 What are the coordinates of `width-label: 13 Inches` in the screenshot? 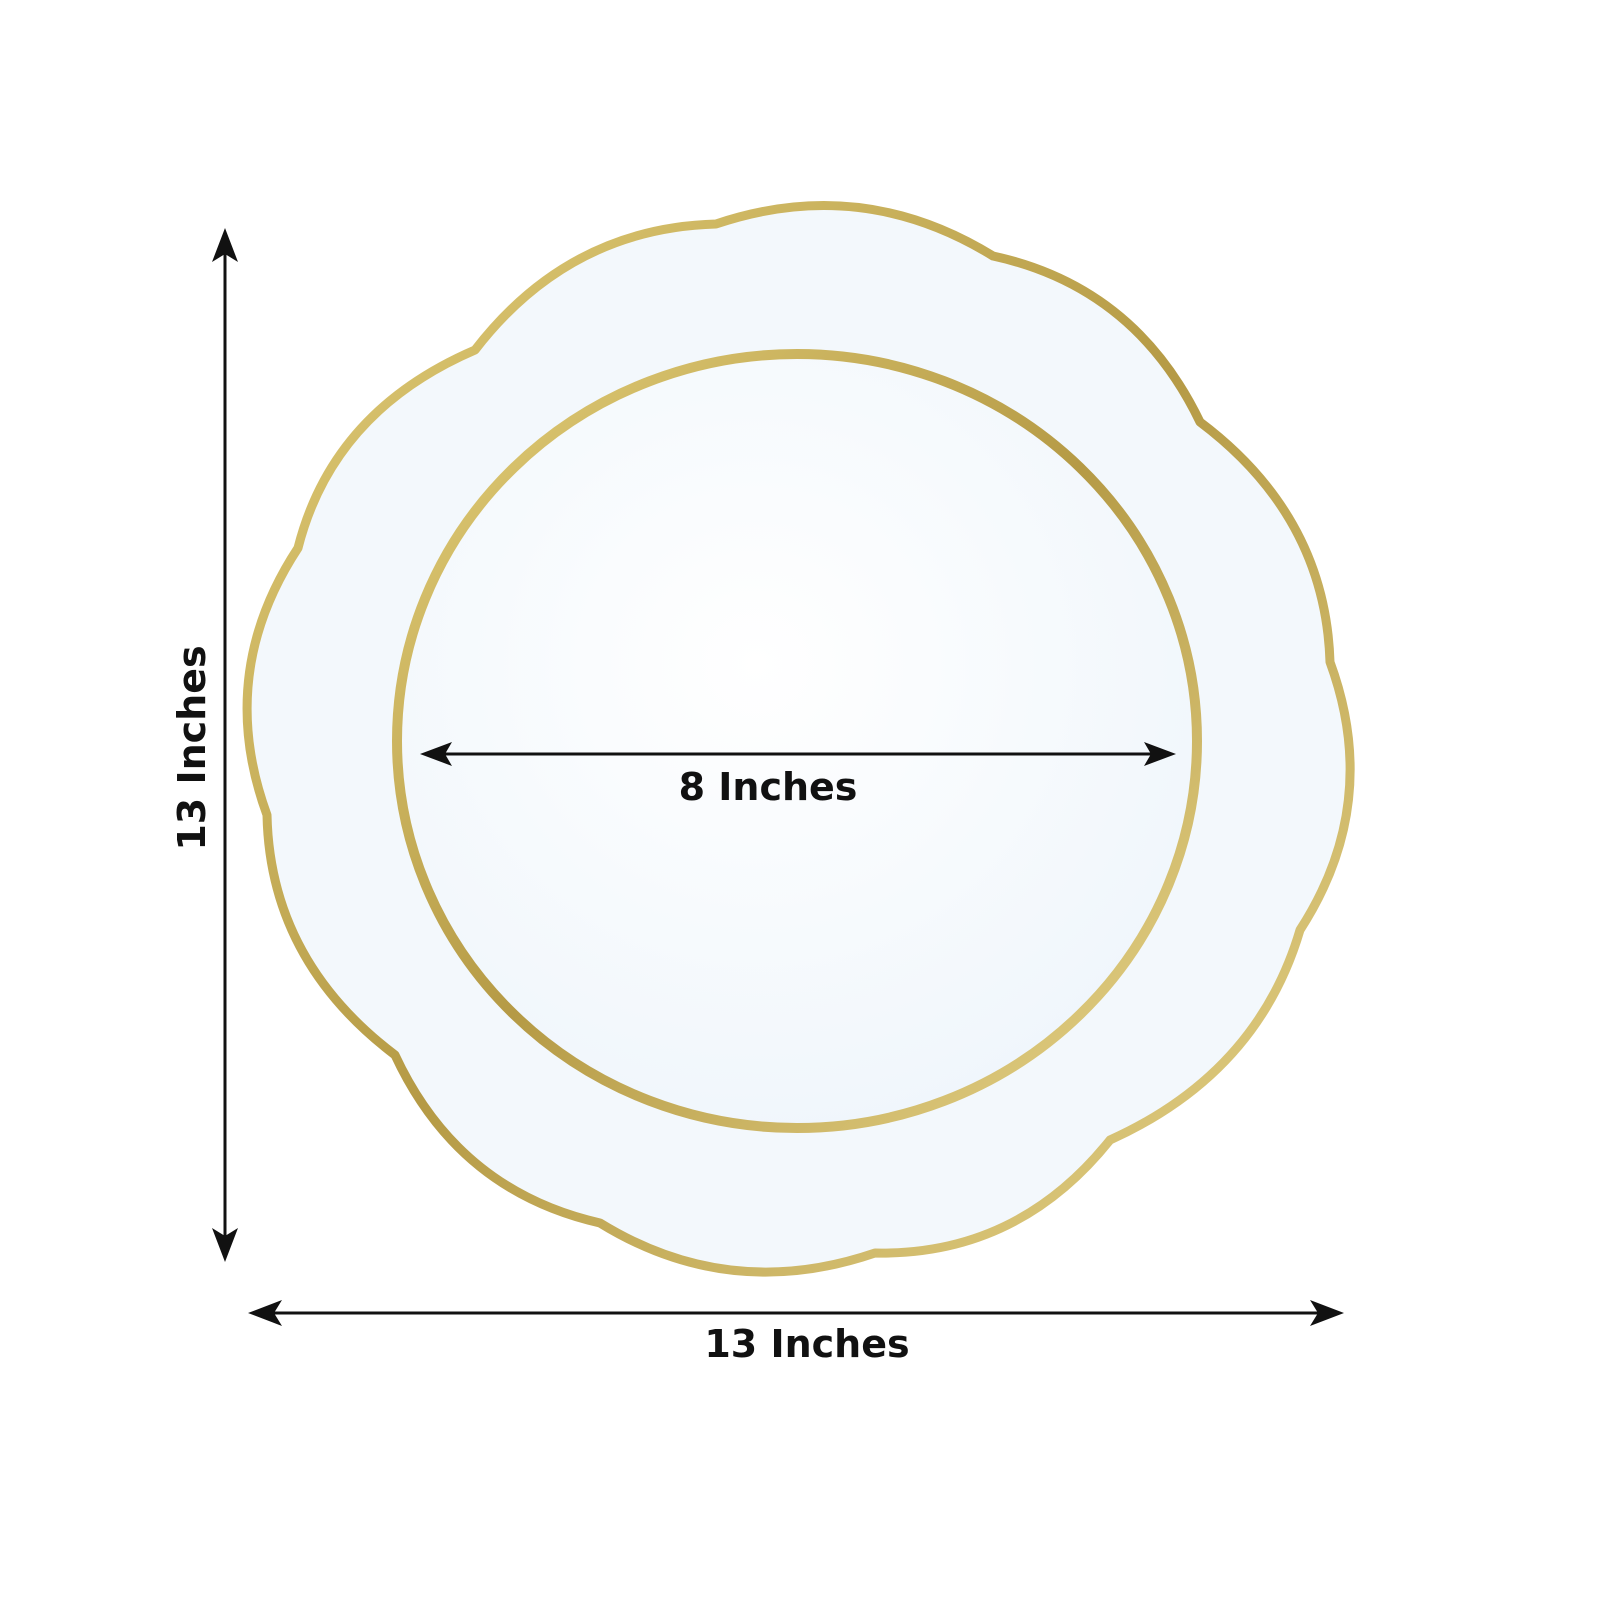 It's located at (806, 1344).